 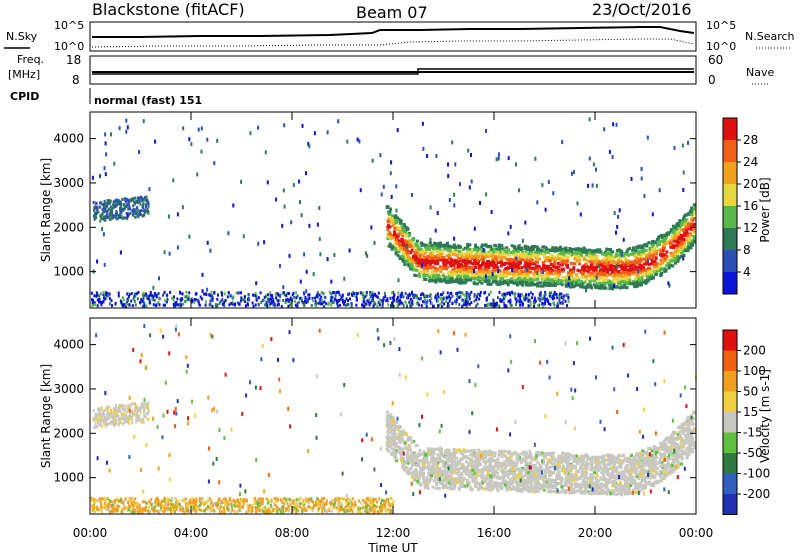 I want to click on colorbar-tick-label: 4, so click(x=747, y=272).